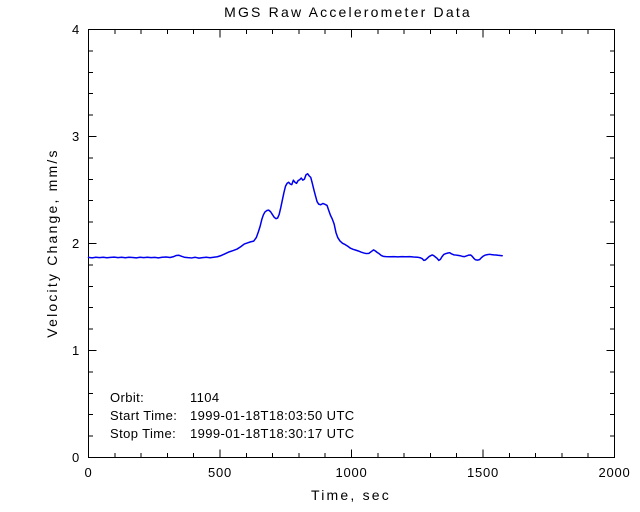 Image resolution: width=640 pixels, height=512 pixels. What do you see at coordinates (76, 29) in the screenshot?
I see `y-tick-label: 4` at bounding box center [76, 29].